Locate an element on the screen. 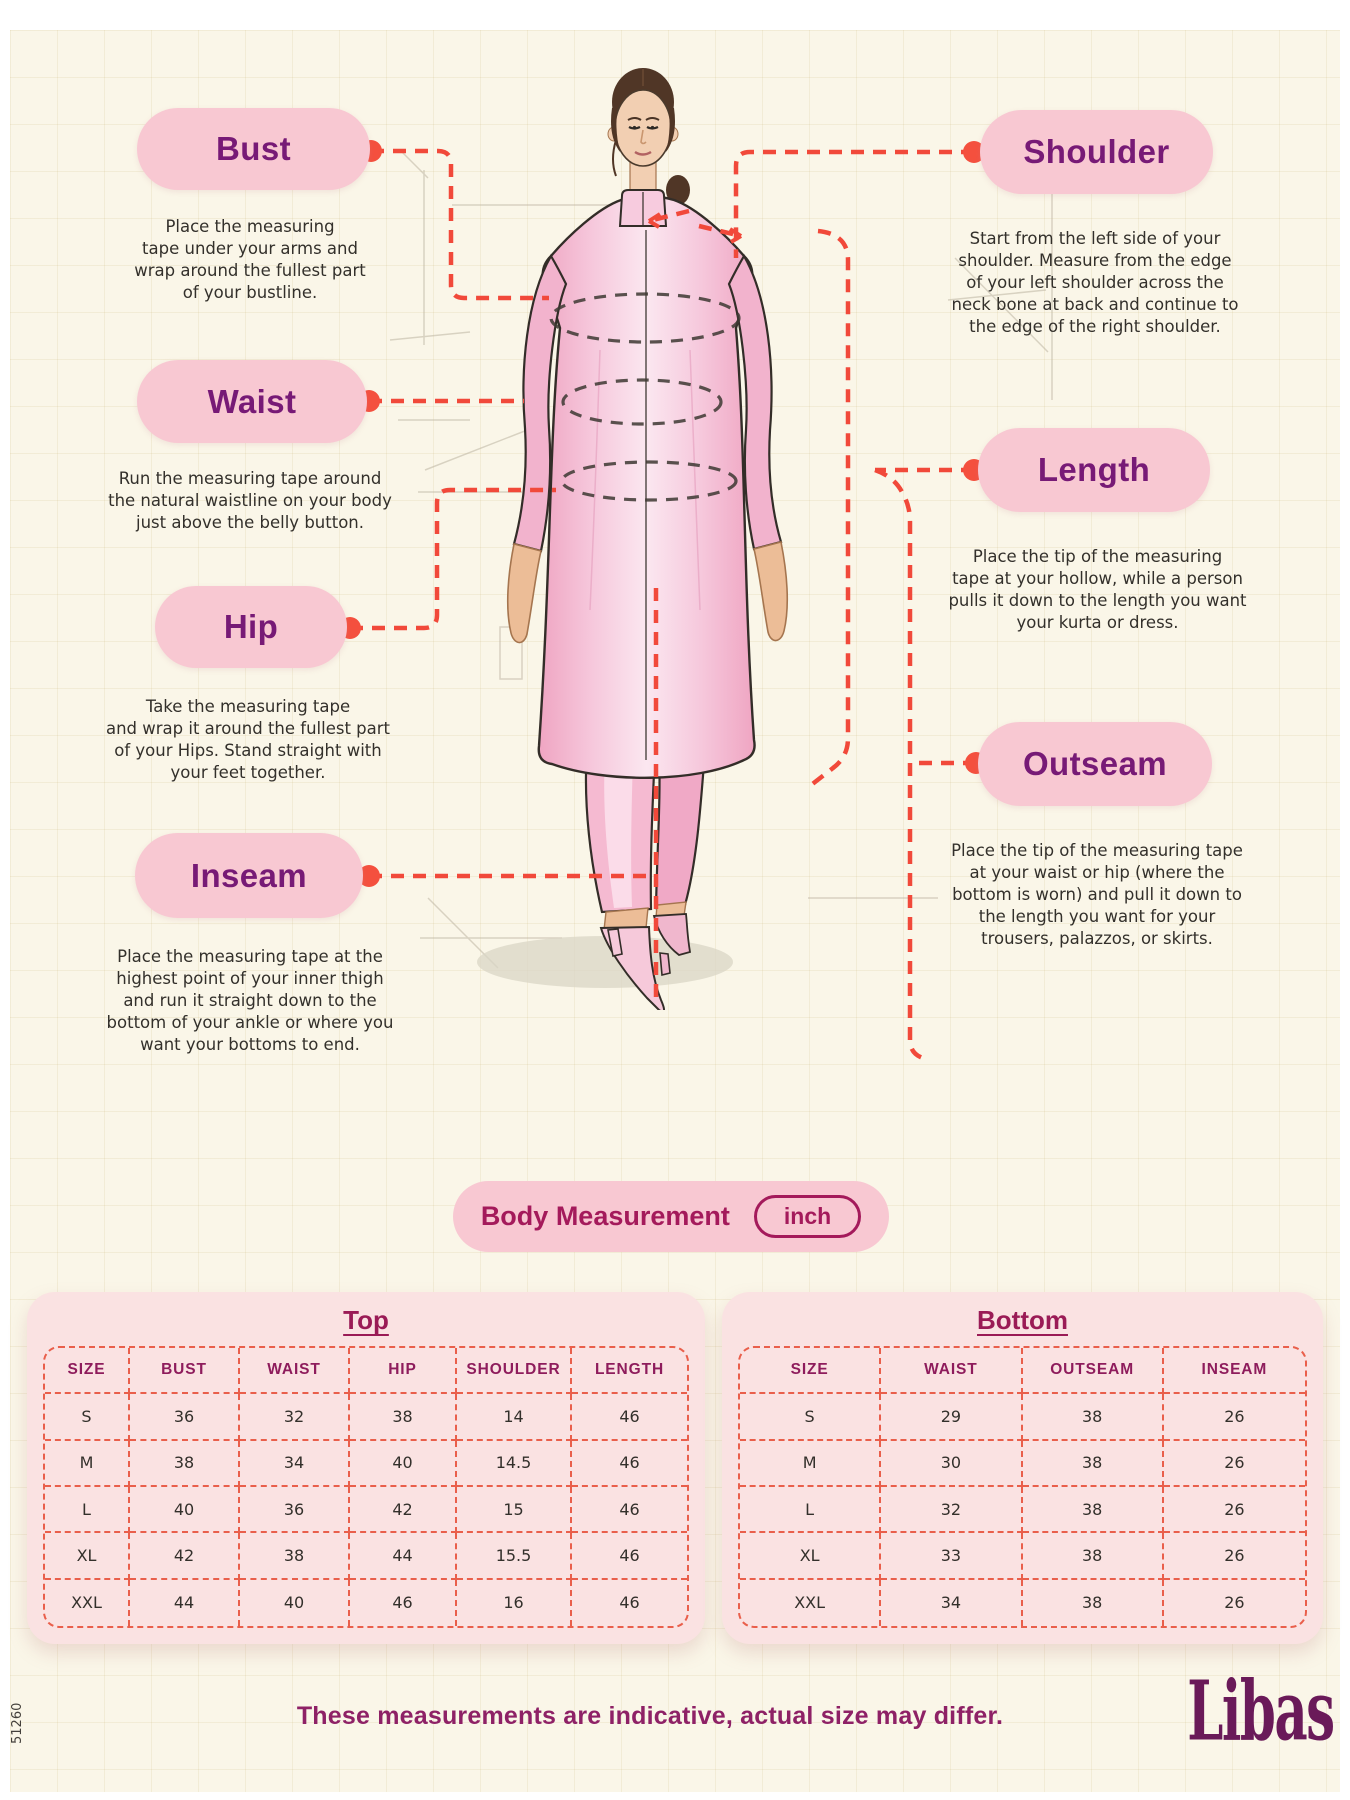 This screenshot has width=1350, height=1800. bottom-table-title: Bottom is located at coordinates (1022, 1320).